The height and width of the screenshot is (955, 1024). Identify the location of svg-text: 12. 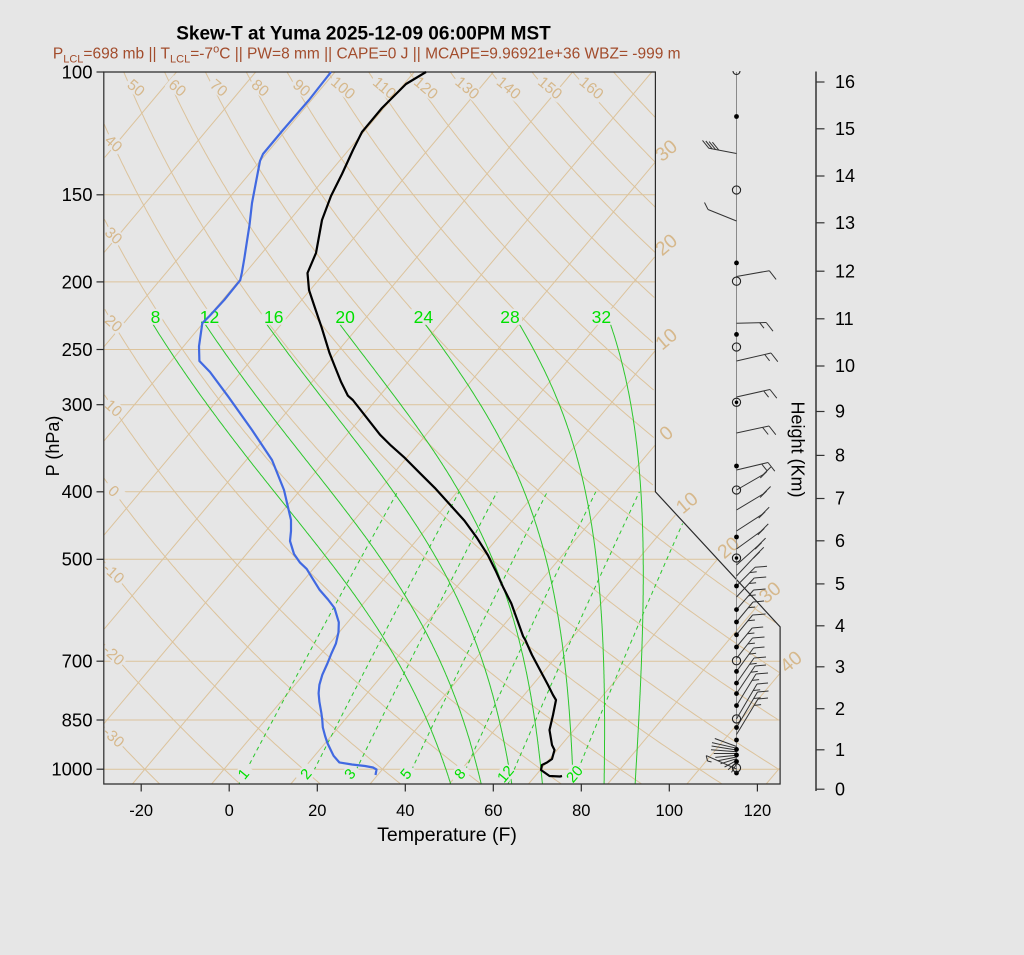
(845, 271).